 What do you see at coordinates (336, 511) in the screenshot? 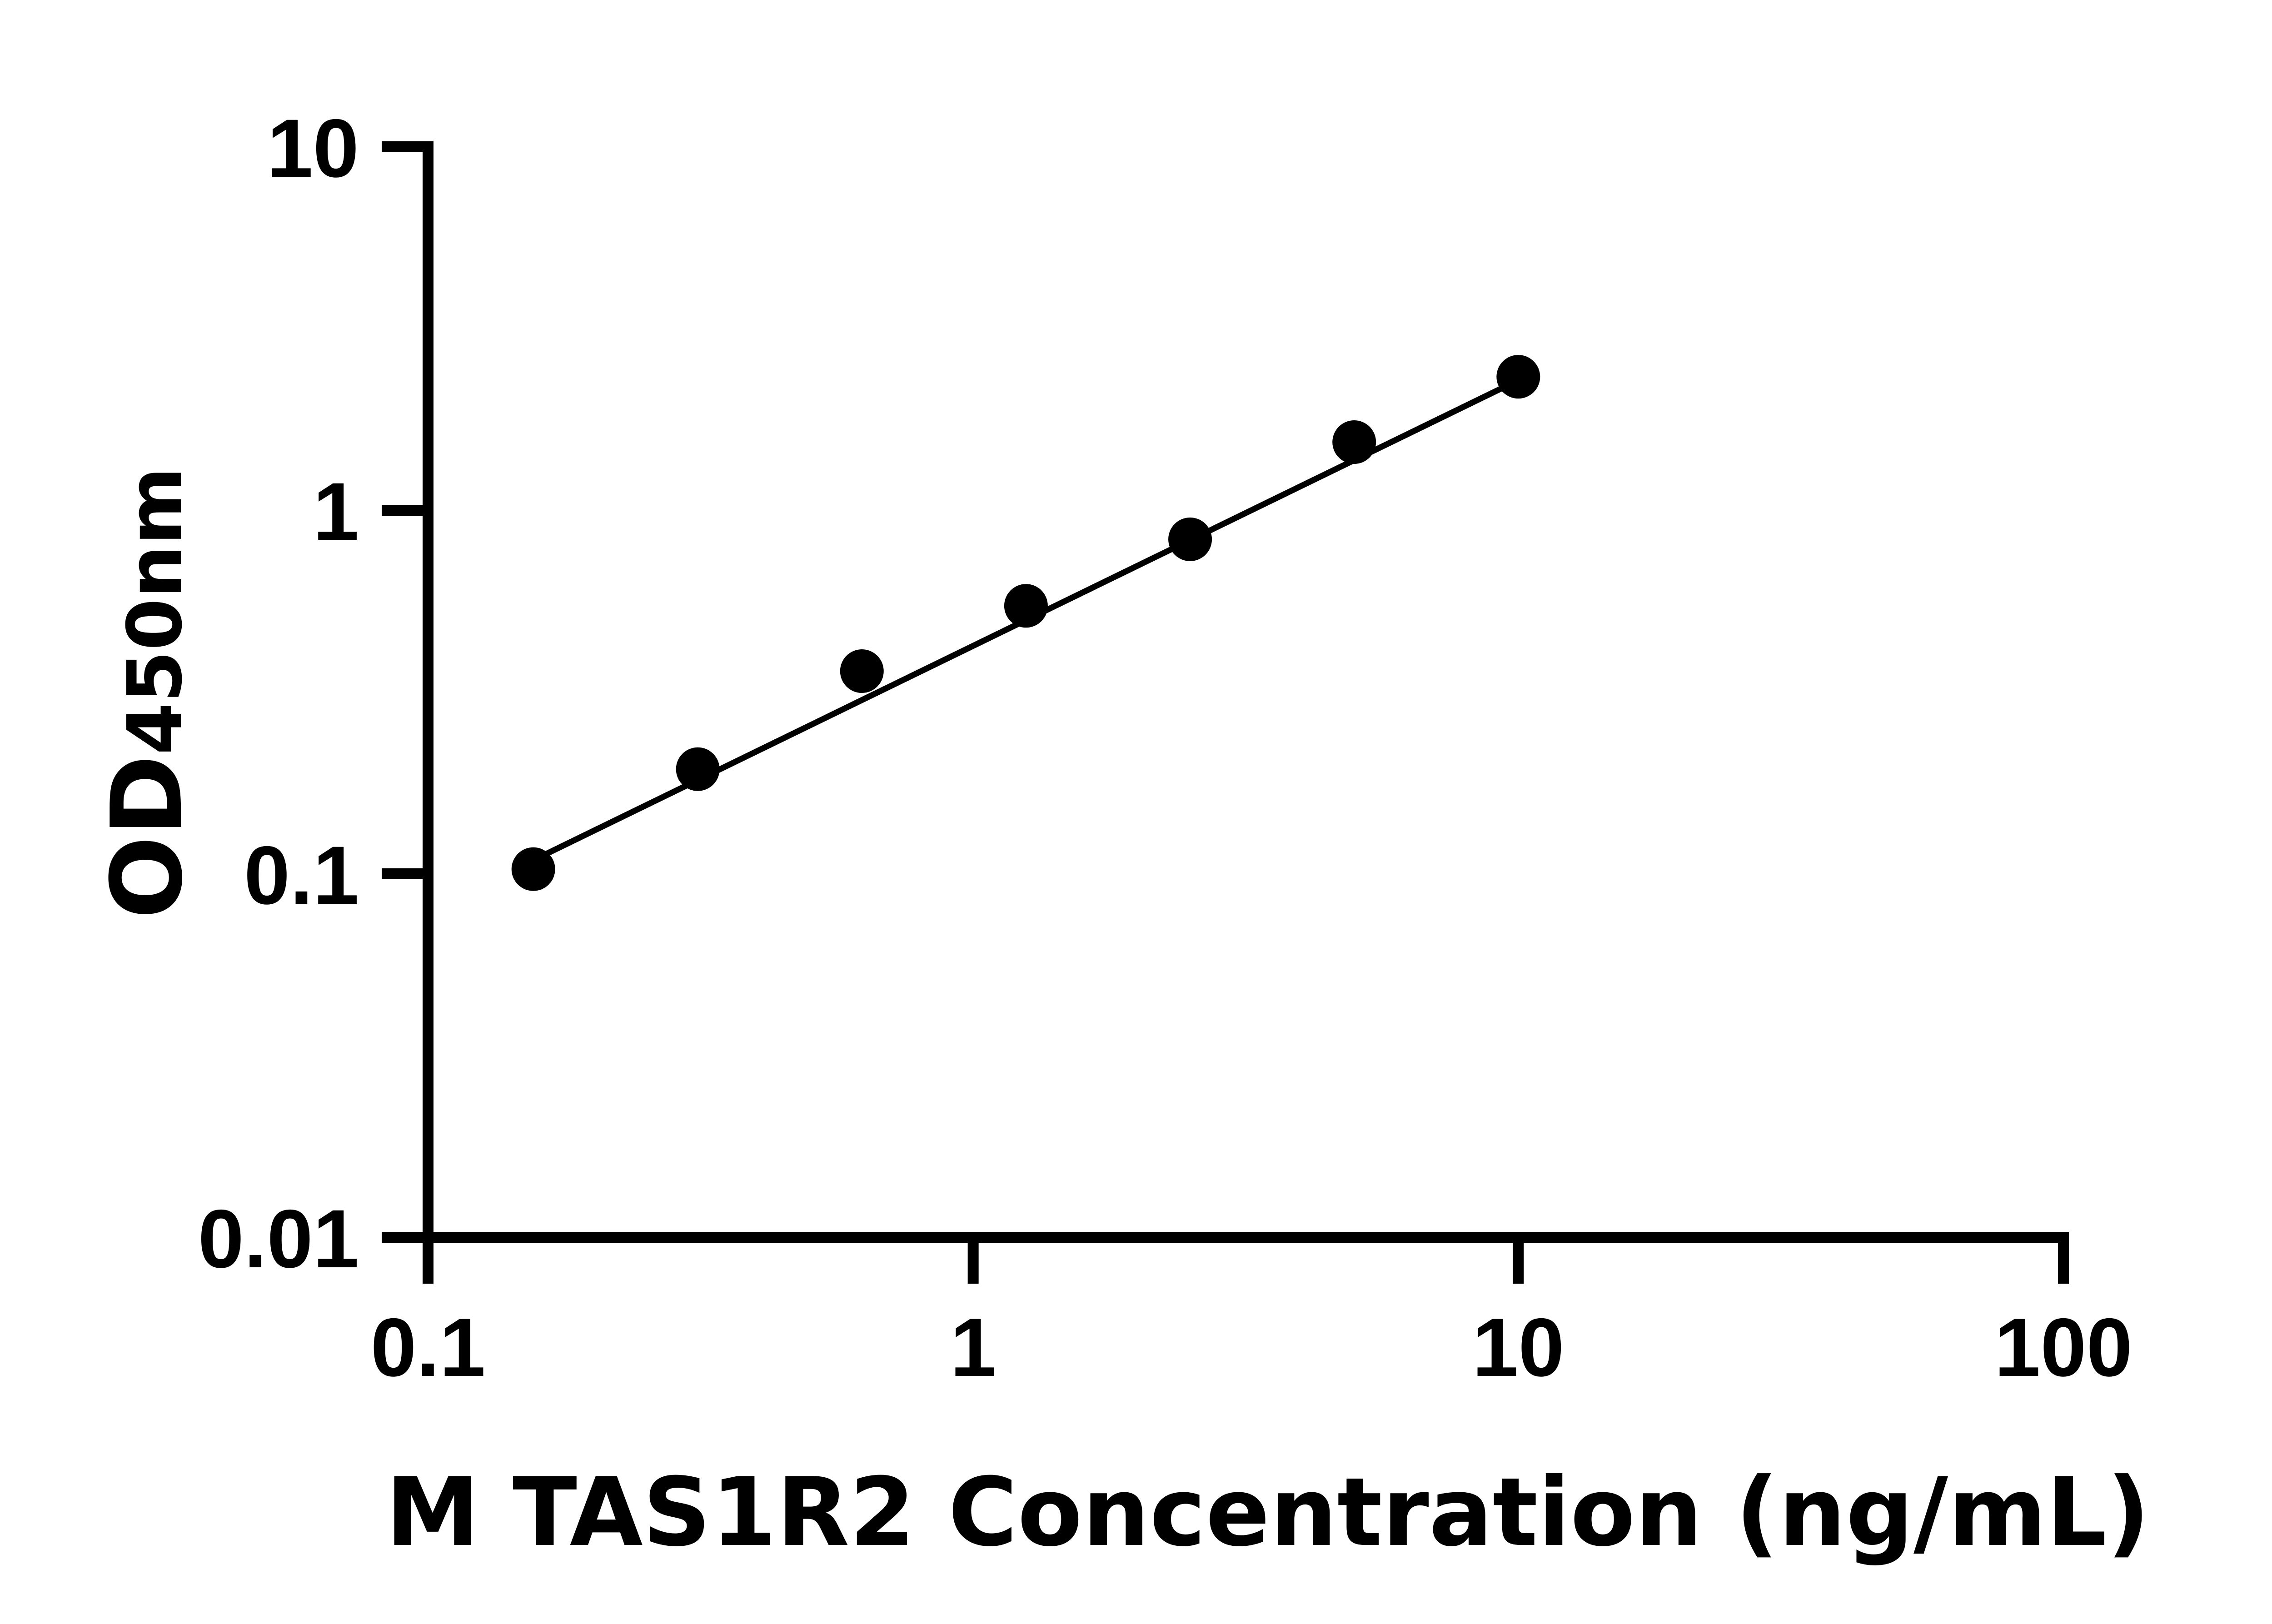
I see `y-tick-label: 1` at bounding box center [336, 511].